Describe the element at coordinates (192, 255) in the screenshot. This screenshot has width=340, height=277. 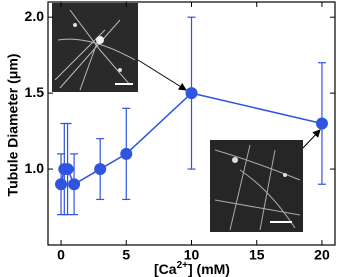
I see `x-tick-label: 10` at that location.